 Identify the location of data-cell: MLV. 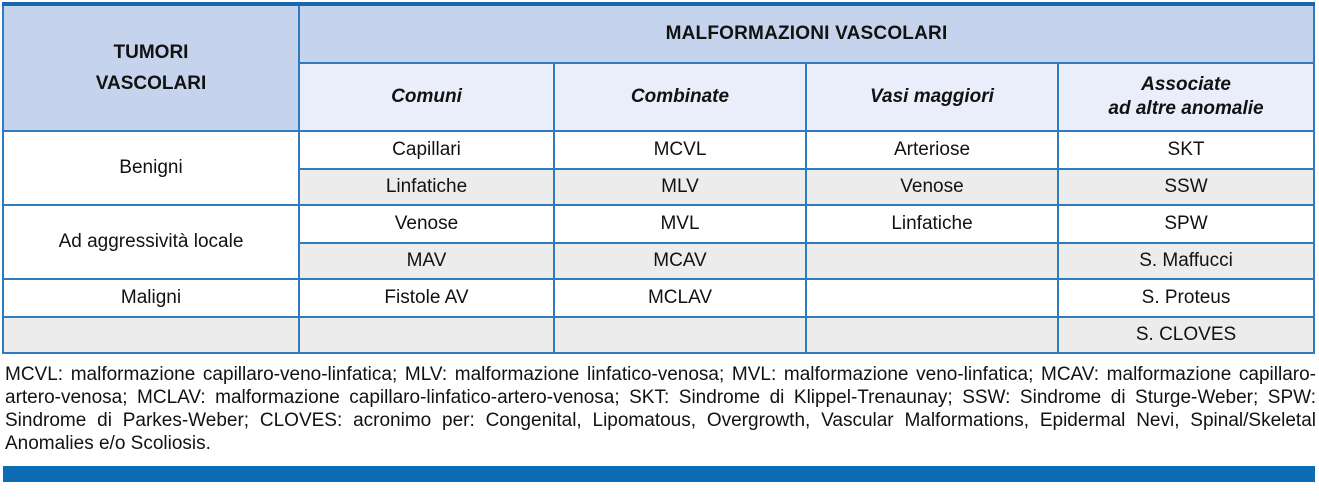
(680, 187).